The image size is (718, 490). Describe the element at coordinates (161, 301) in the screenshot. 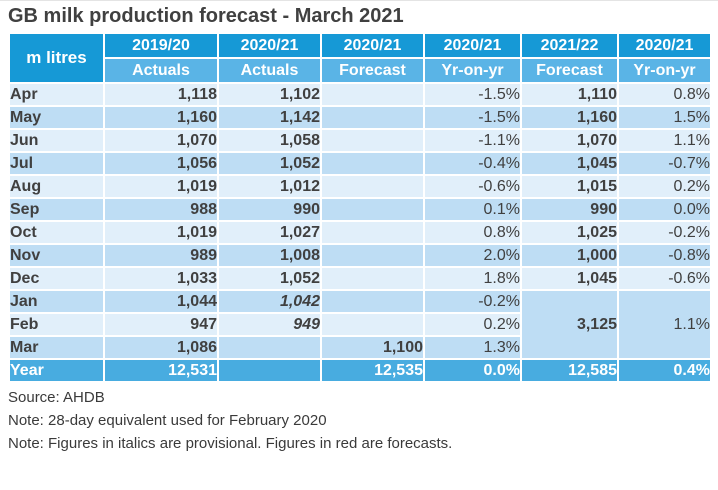

I see `actual-value-cell: 1,044` at that location.